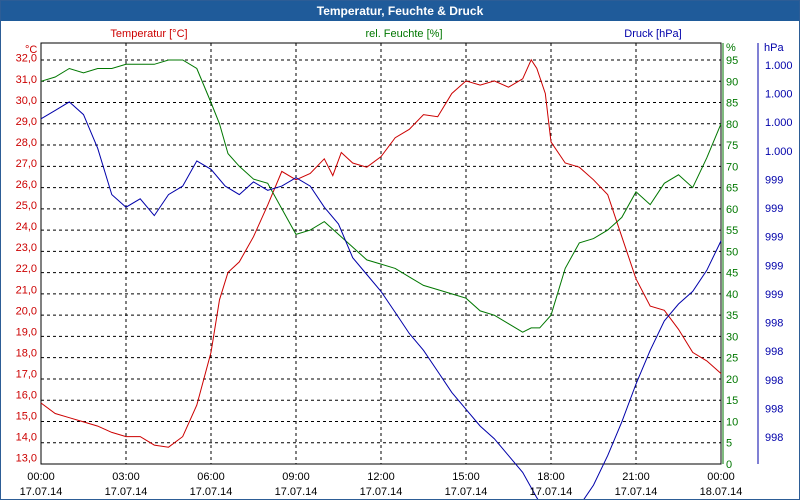 This screenshot has height=500, width=800. What do you see at coordinates (26, 417) in the screenshot?
I see `temperature-tick-label: 15,0` at bounding box center [26, 417].